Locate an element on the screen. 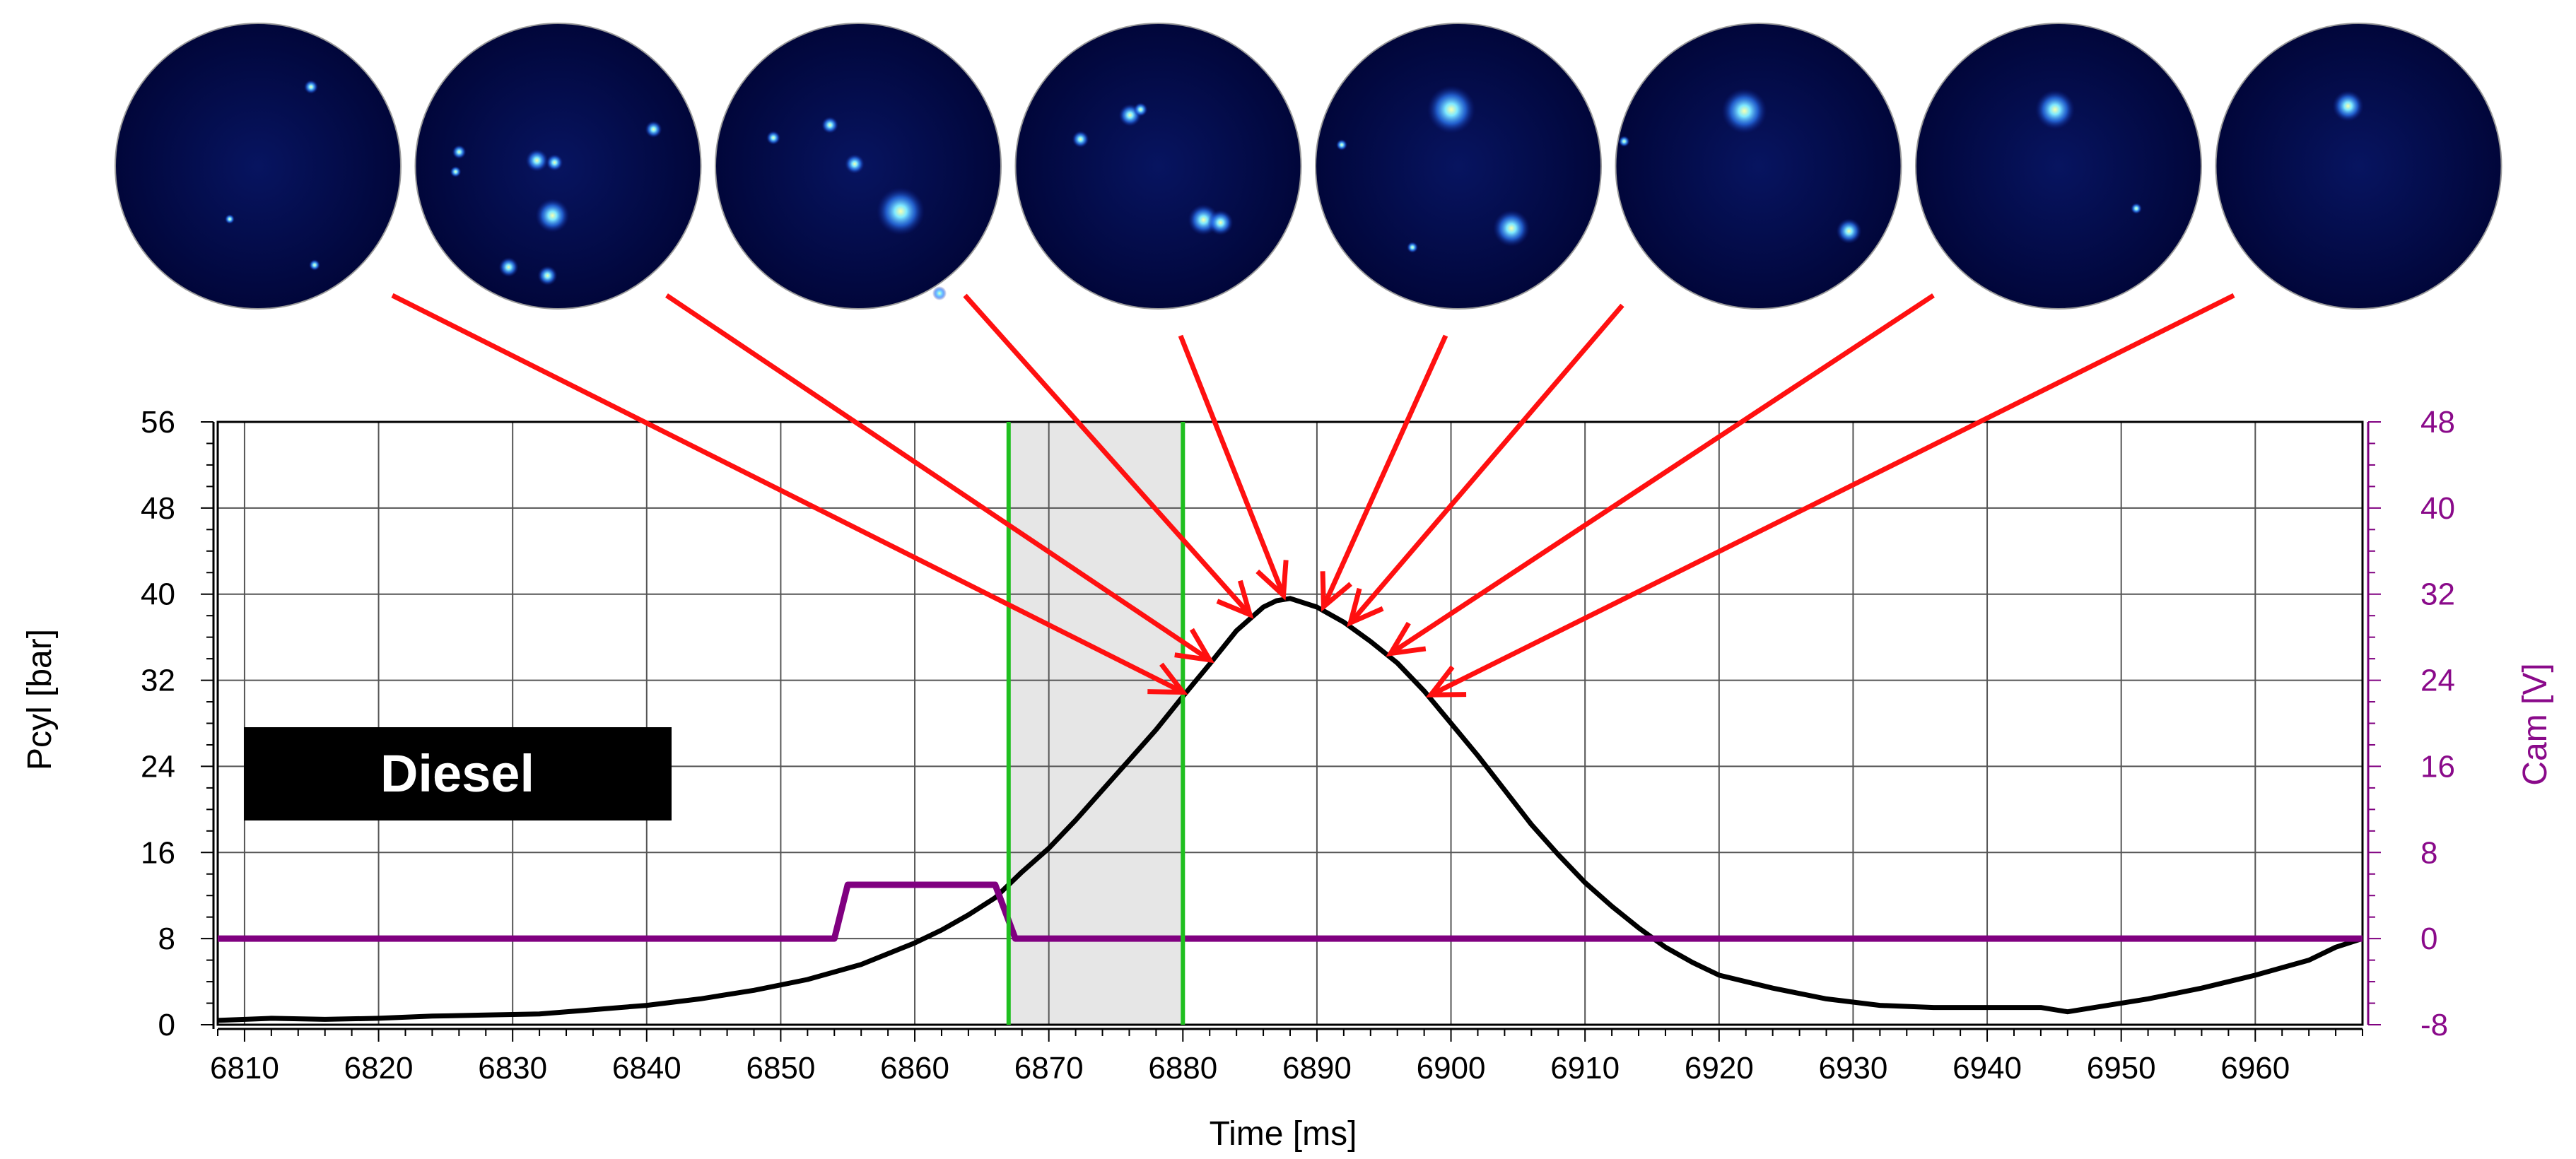  x-tick-label: 6840 is located at coordinates (647, 1068).